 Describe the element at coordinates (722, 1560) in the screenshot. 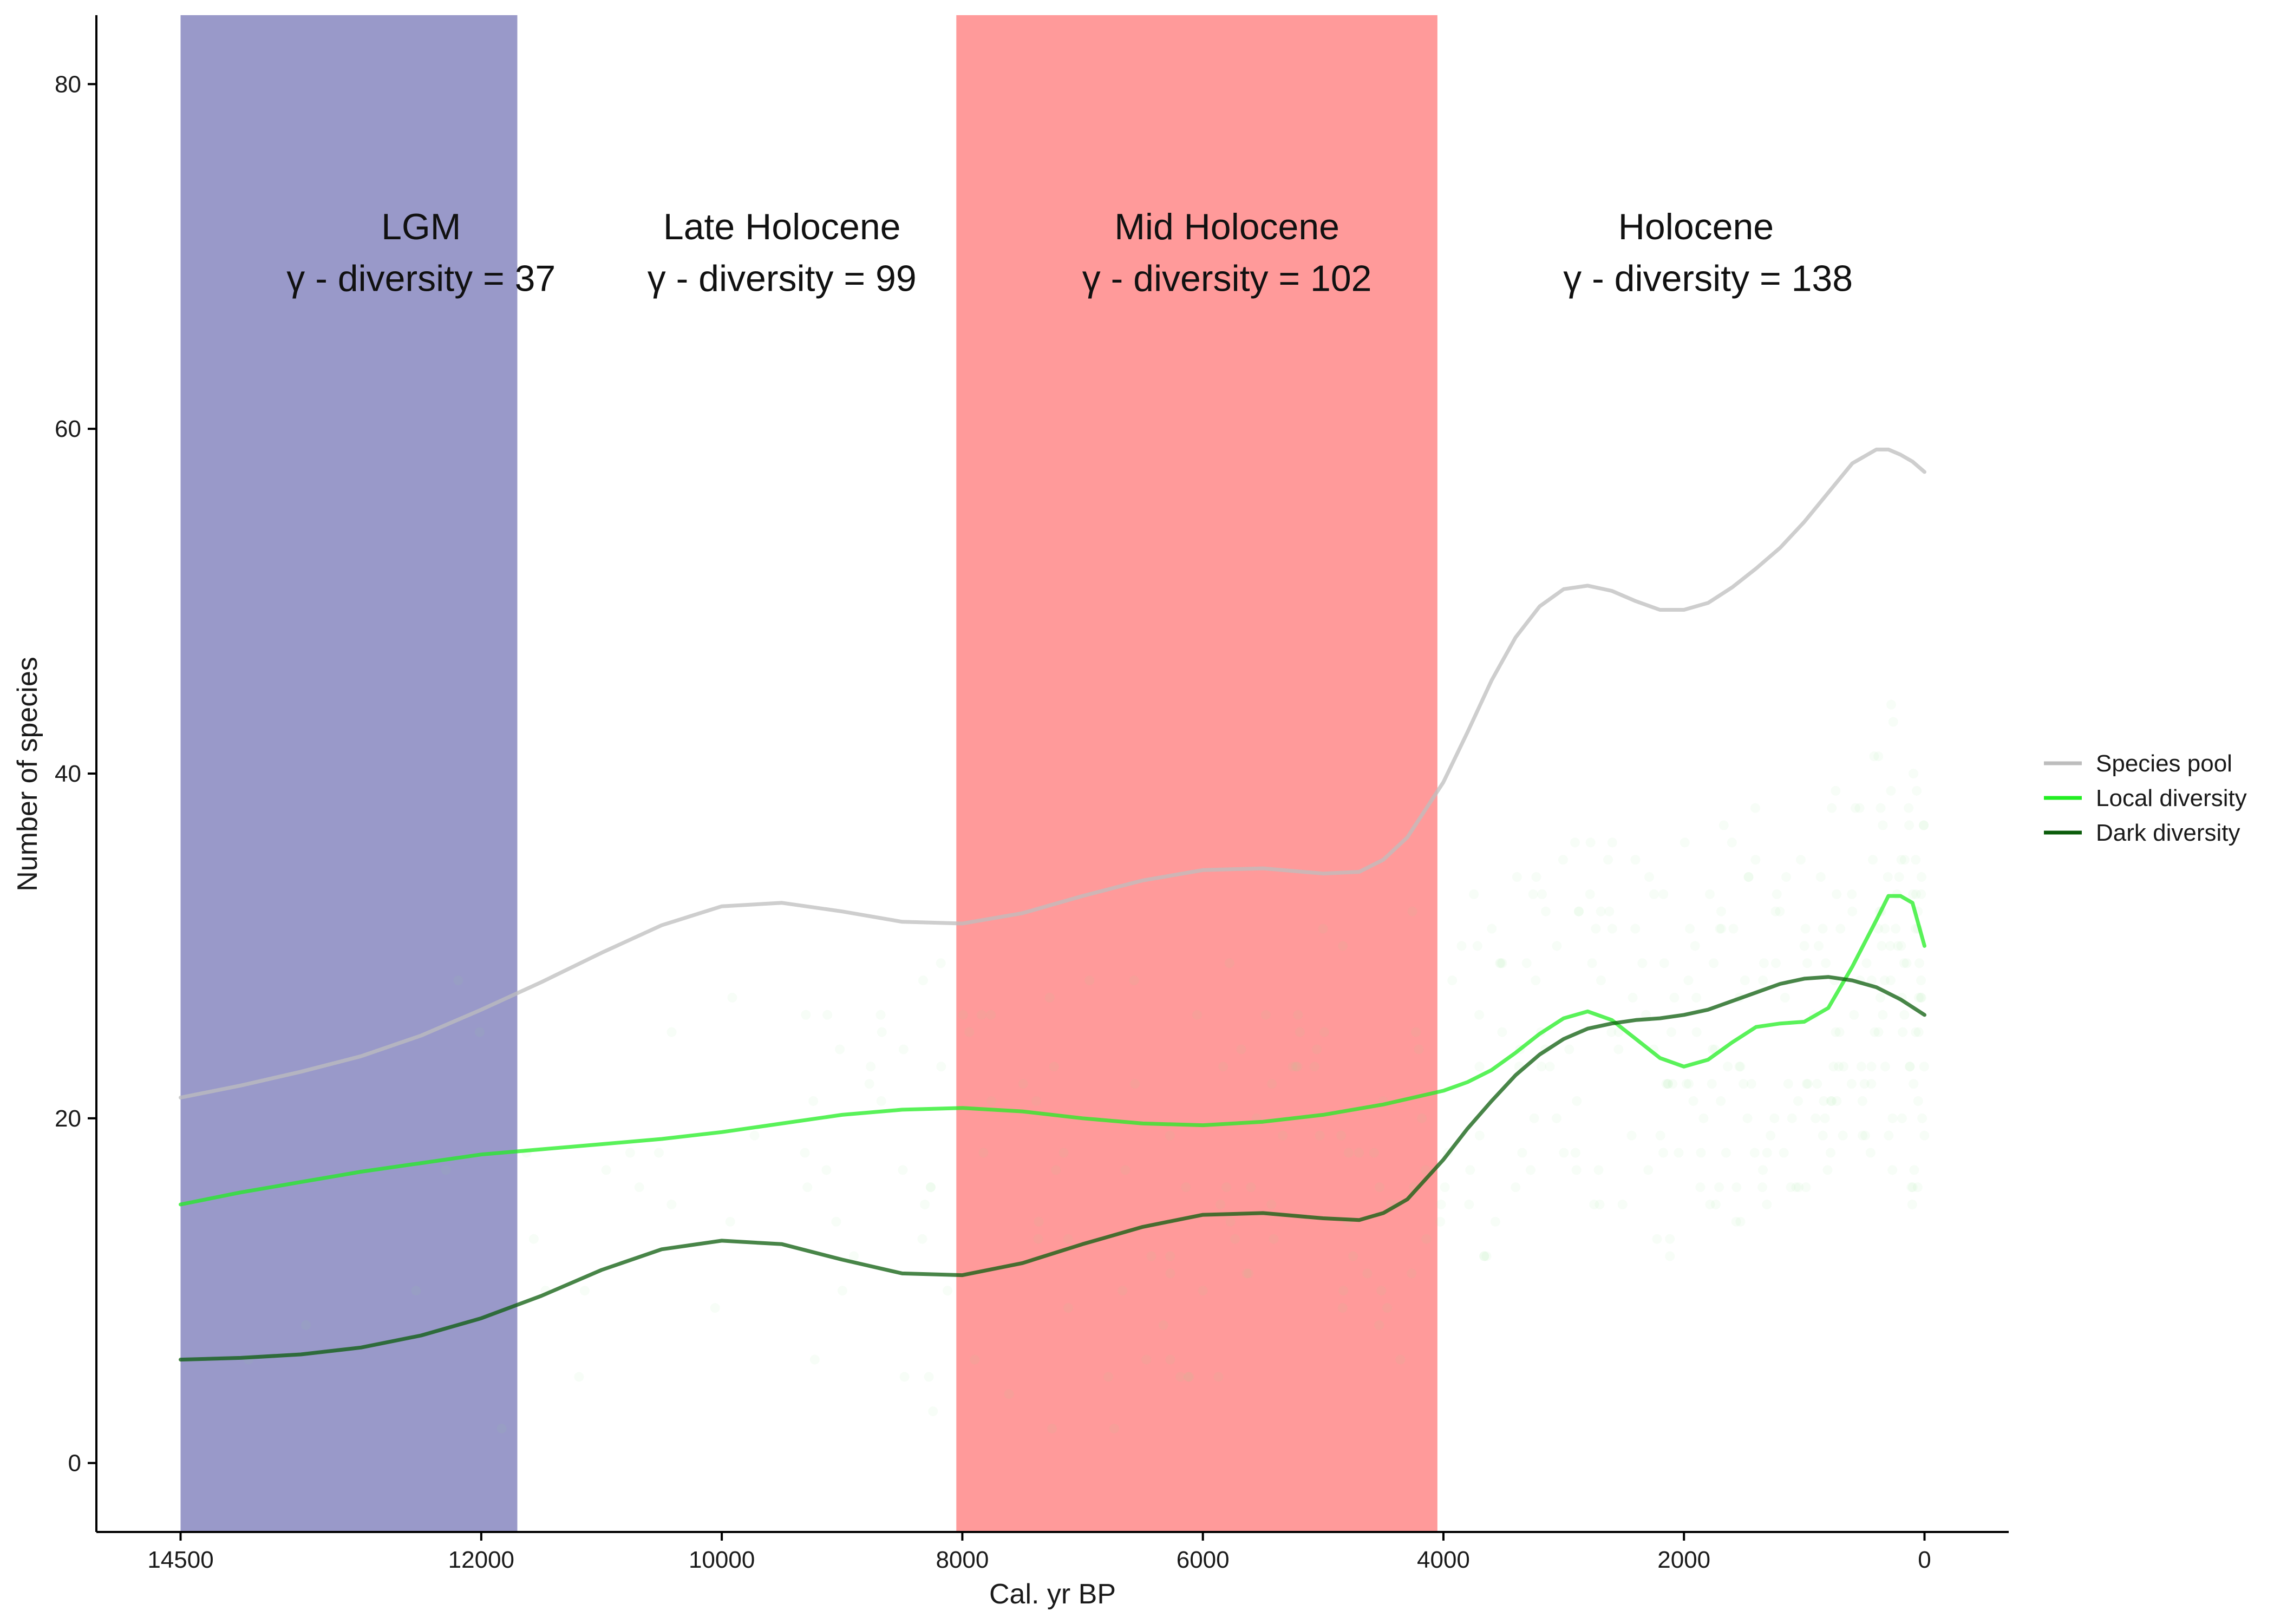

I see `x-tick-label: 10000` at that location.